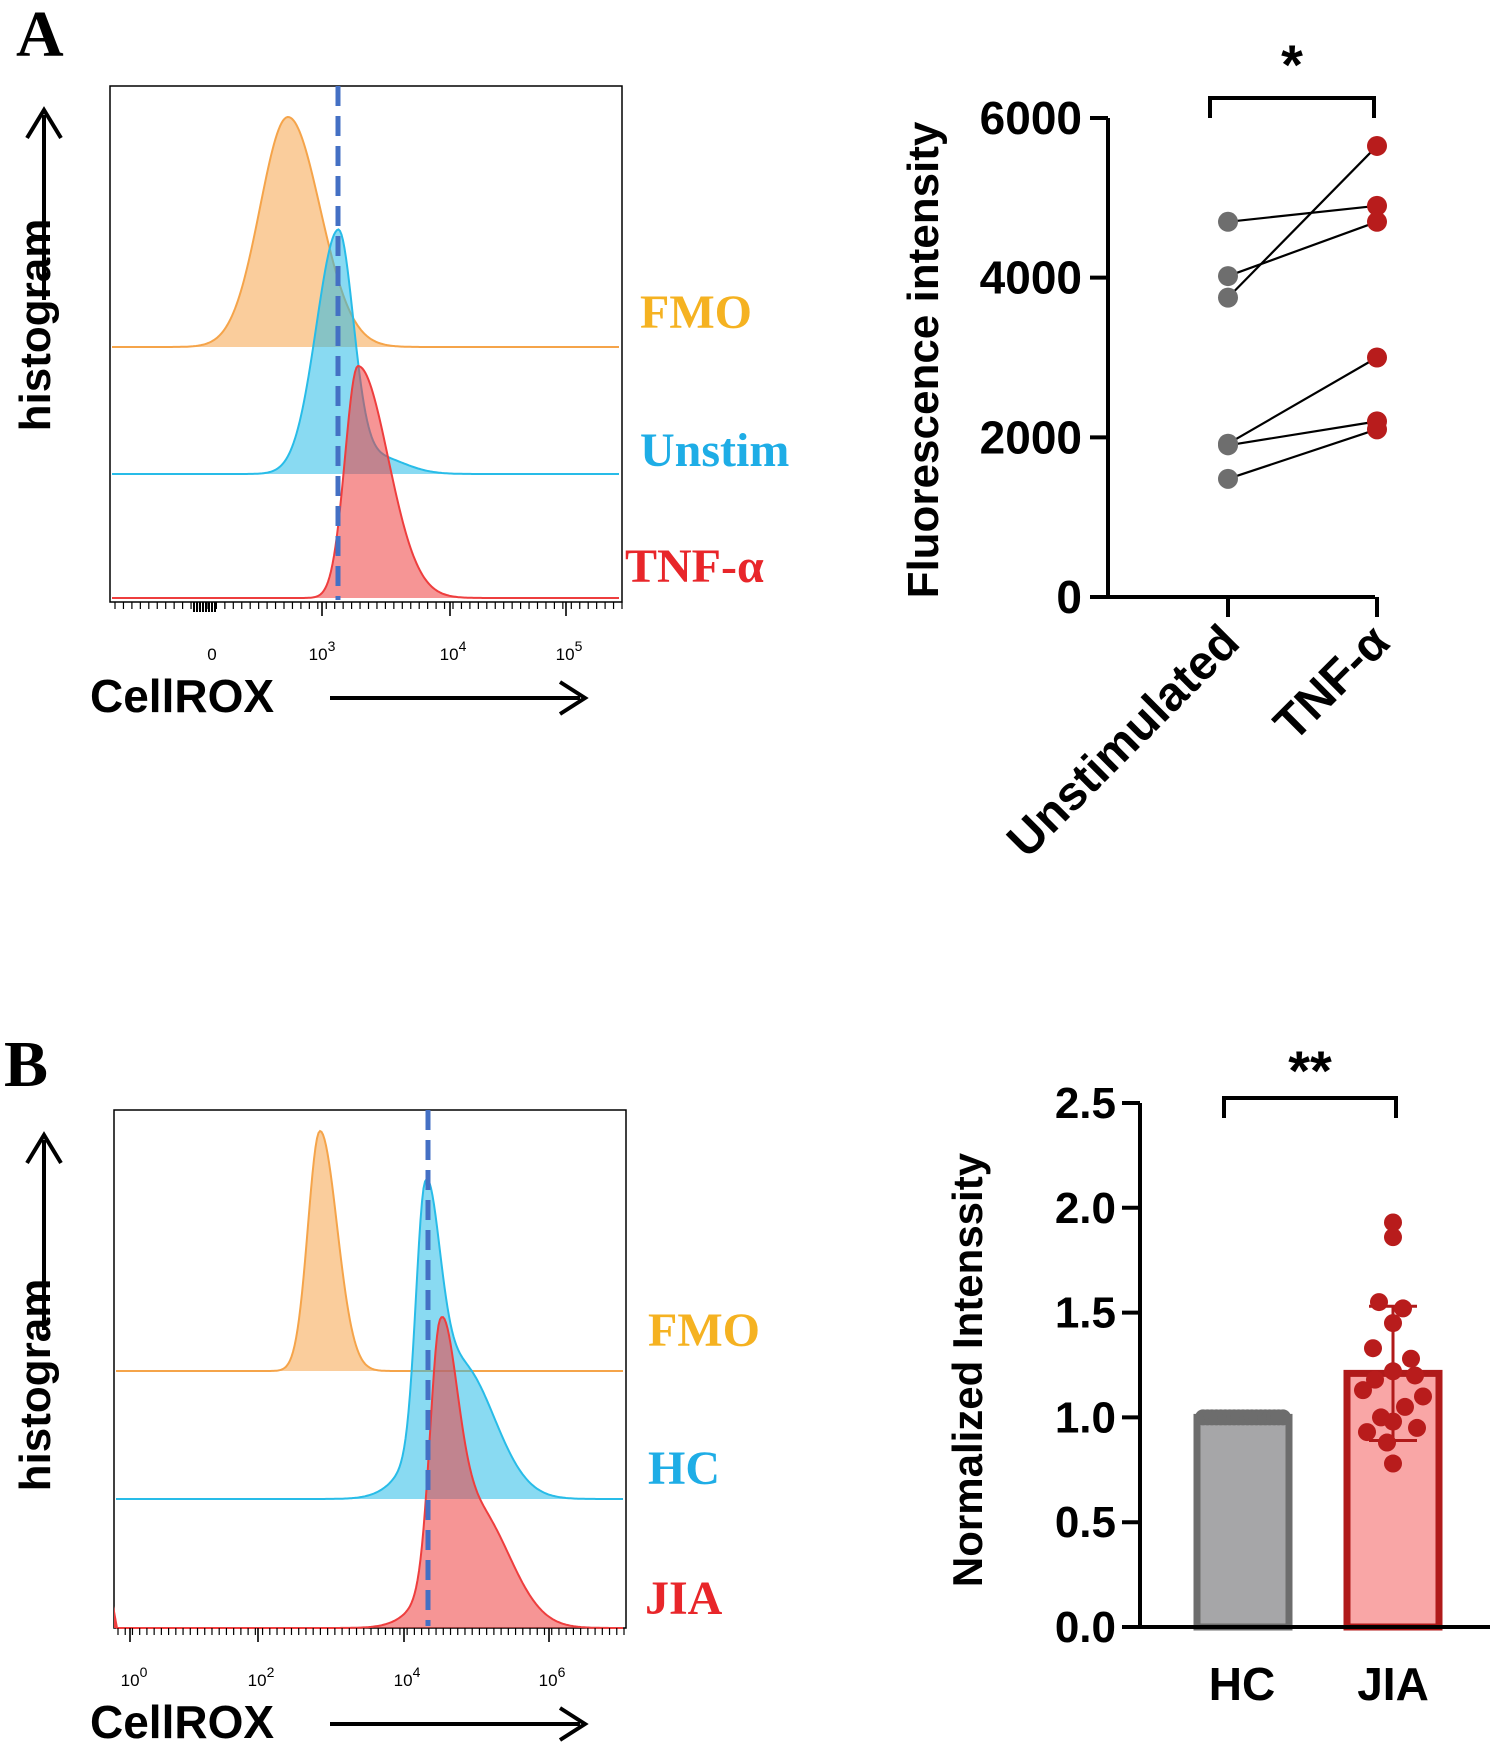  What do you see at coordinates (1292, 64) in the screenshot?
I see `scatter-a-significance-star: *` at bounding box center [1292, 64].